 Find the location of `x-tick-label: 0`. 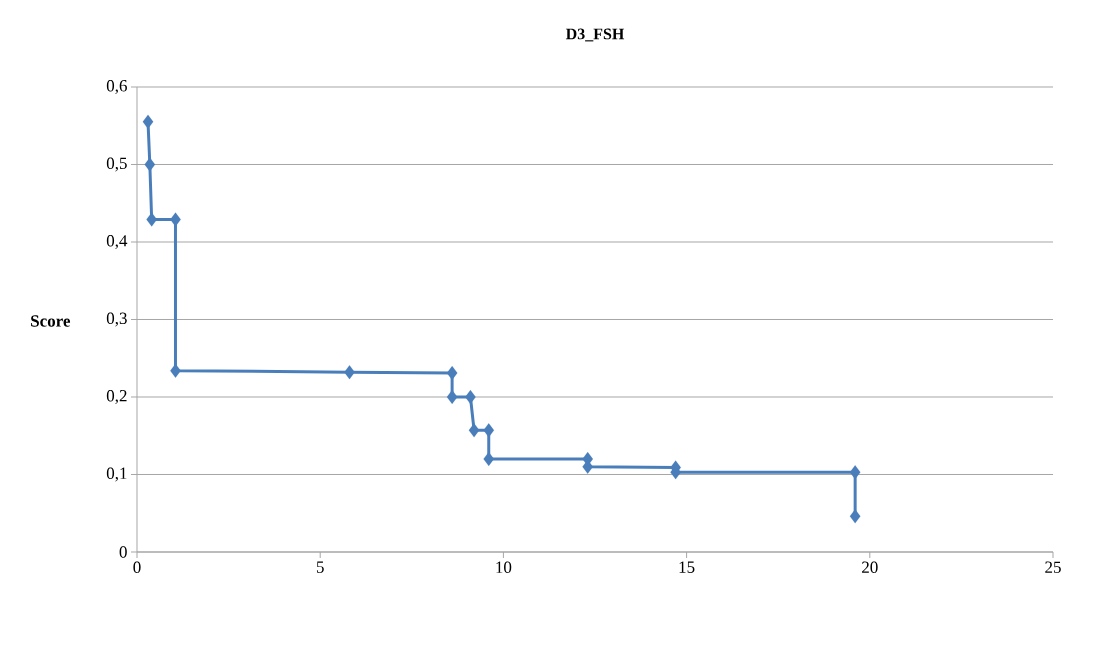

x-tick-label: 0 is located at coordinates (137, 567).